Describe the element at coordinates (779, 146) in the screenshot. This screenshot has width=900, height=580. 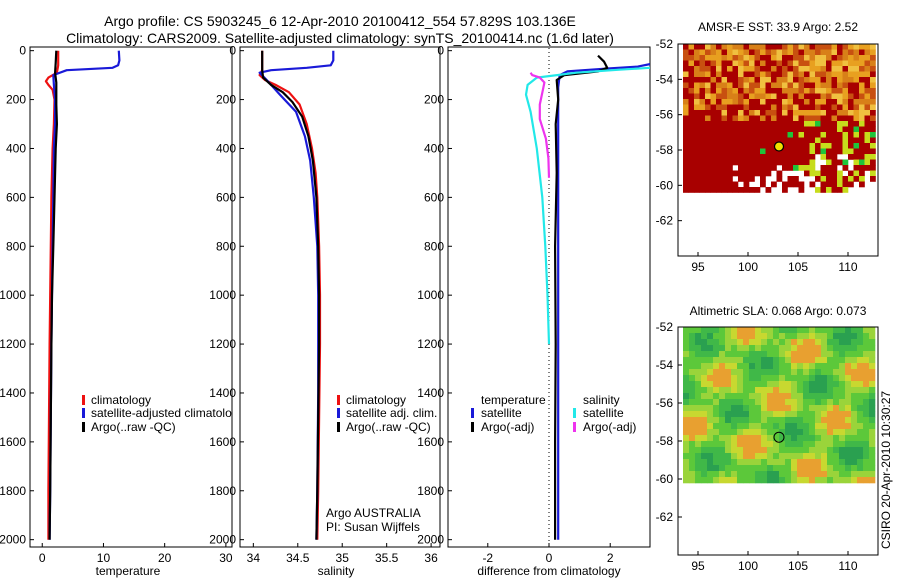
I see `sst-argo-position-marker` at that location.